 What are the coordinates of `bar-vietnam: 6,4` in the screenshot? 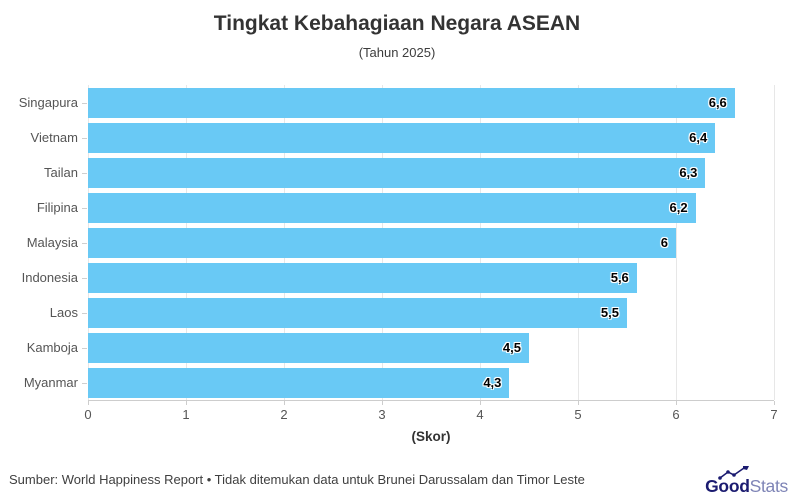 It's located at (402, 137).